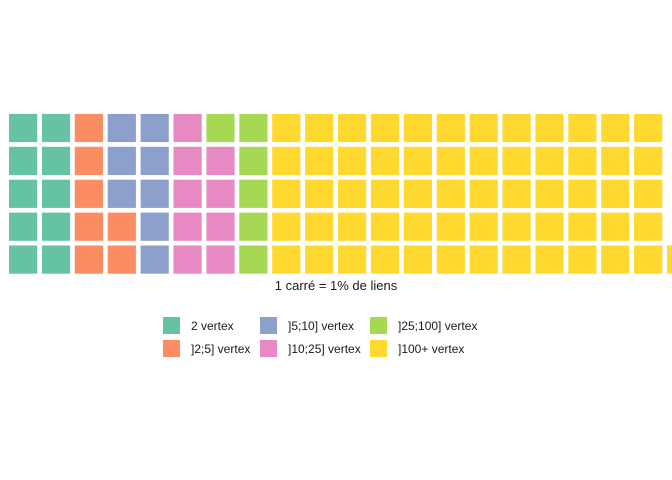  Describe the element at coordinates (221, 348) in the screenshot. I see `legend-label: ]2;5] vertex` at that location.